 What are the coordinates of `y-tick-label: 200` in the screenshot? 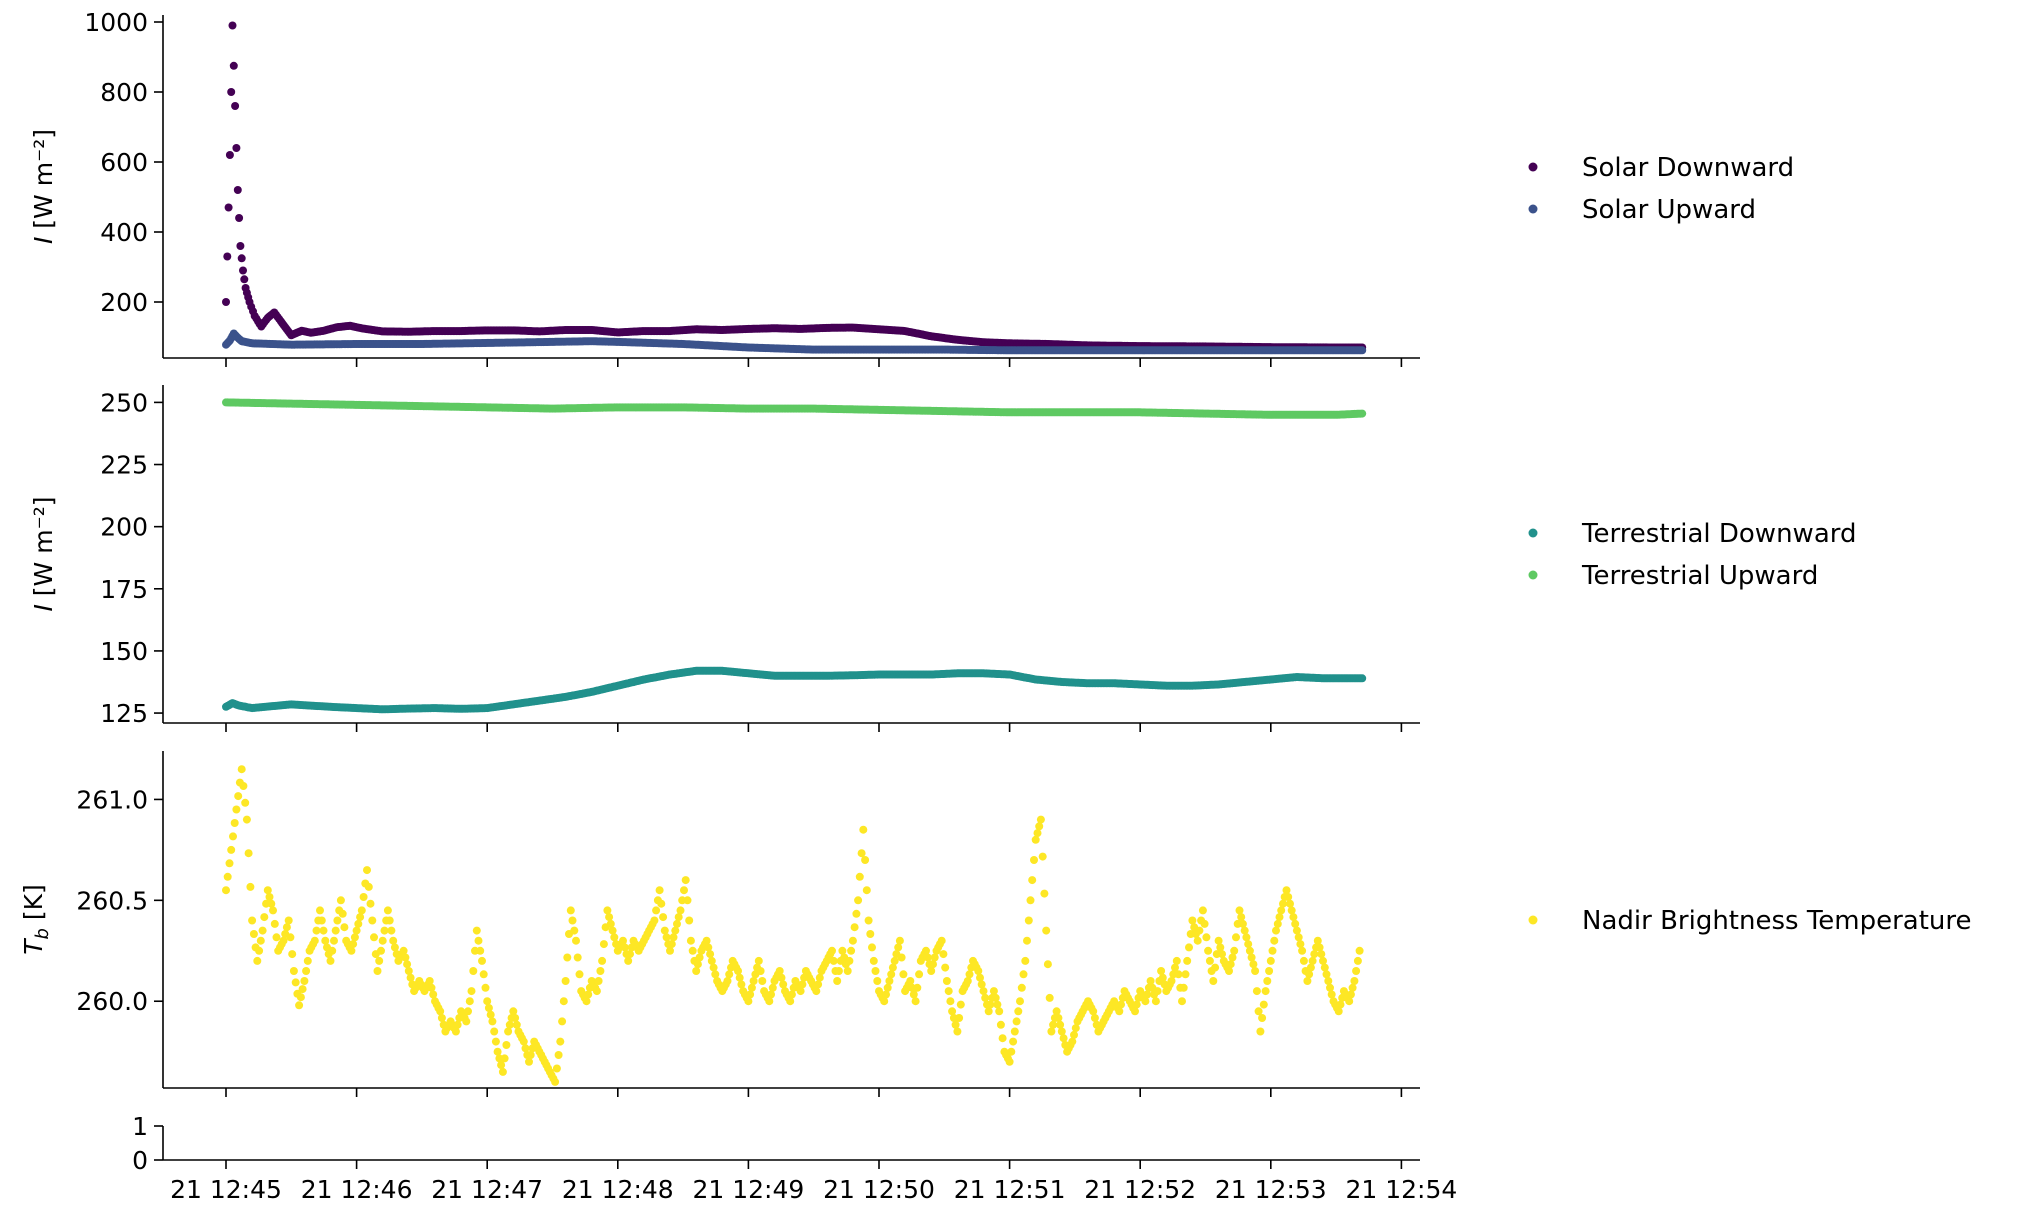 It's located at (124, 302).